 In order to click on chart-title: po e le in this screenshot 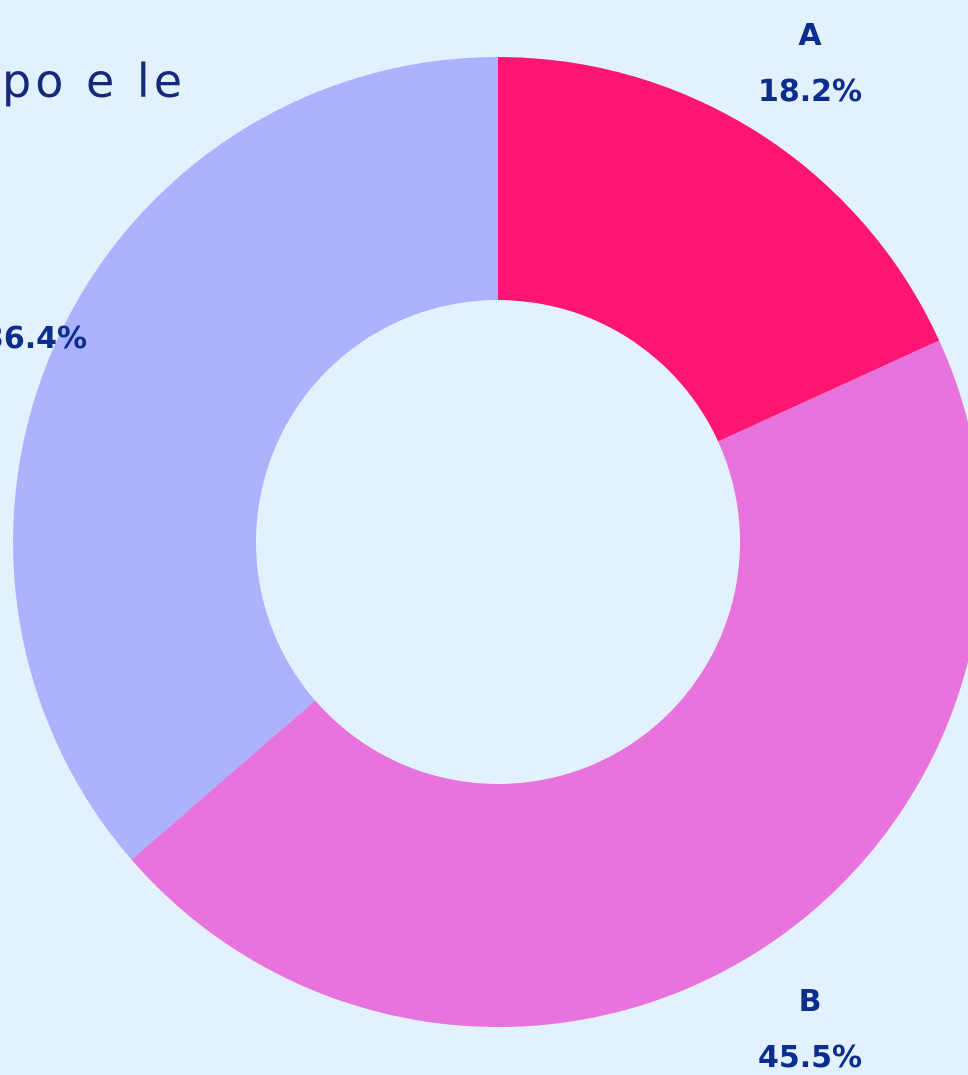, I will do `click(94, 81)`.